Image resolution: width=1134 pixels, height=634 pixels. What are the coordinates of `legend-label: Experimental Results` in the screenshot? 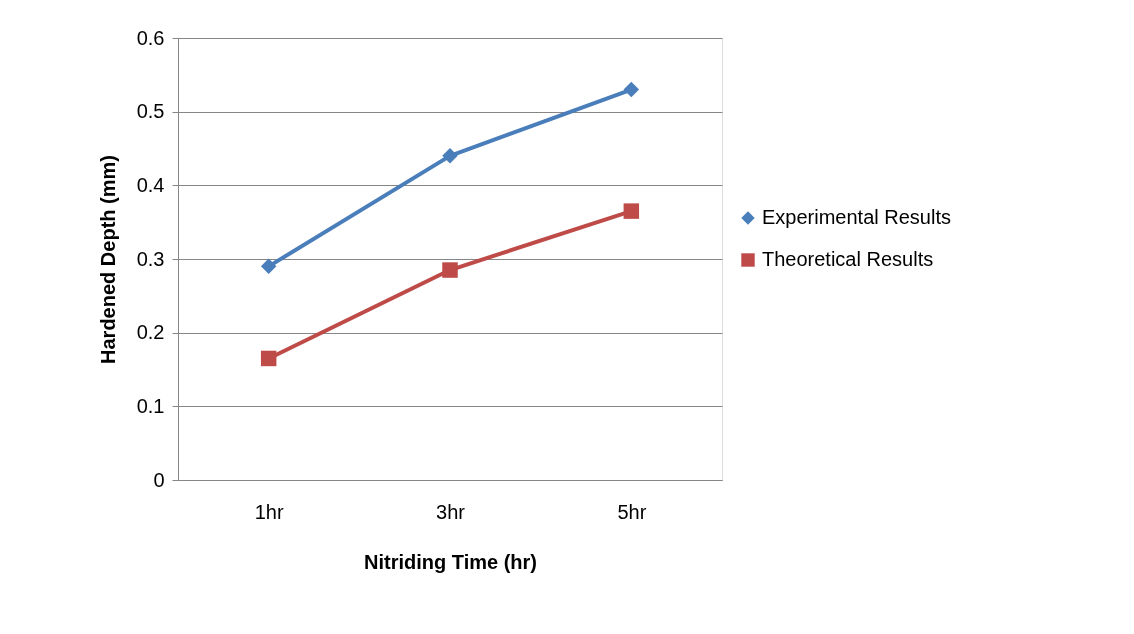 It's located at (856, 217).